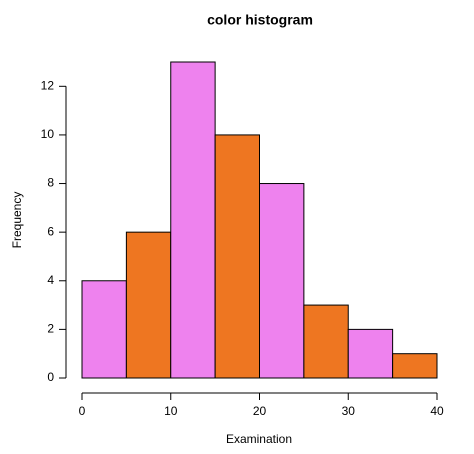 The width and height of the screenshot is (474, 454). What do you see at coordinates (50, 329) in the screenshot?
I see `y-tick-label: 2` at bounding box center [50, 329].